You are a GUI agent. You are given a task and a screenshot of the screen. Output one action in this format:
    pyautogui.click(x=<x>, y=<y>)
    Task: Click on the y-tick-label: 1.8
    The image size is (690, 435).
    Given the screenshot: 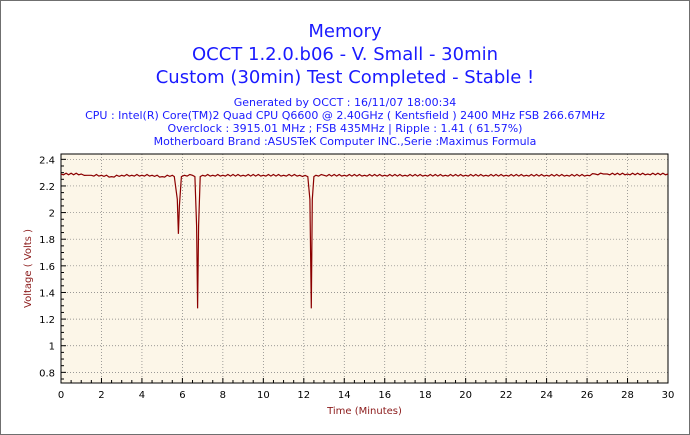 What is the action you would take?
    pyautogui.click(x=47, y=240)
    